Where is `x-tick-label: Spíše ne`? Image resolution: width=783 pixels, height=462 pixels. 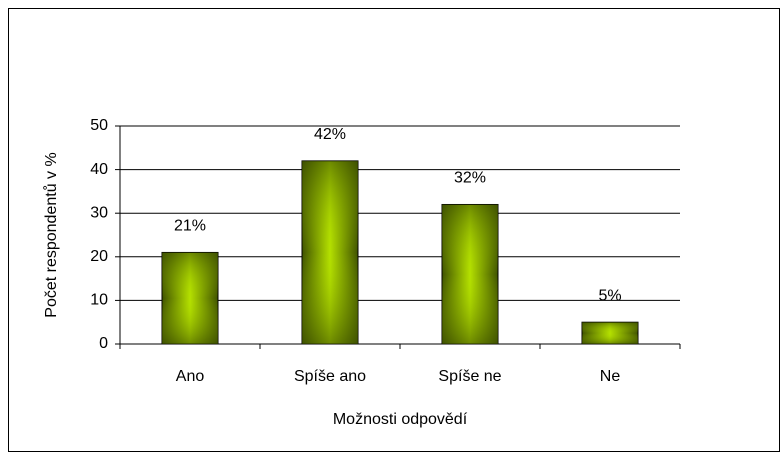 x-tick-label: Spíše ne is located at coordinates (469, 376).